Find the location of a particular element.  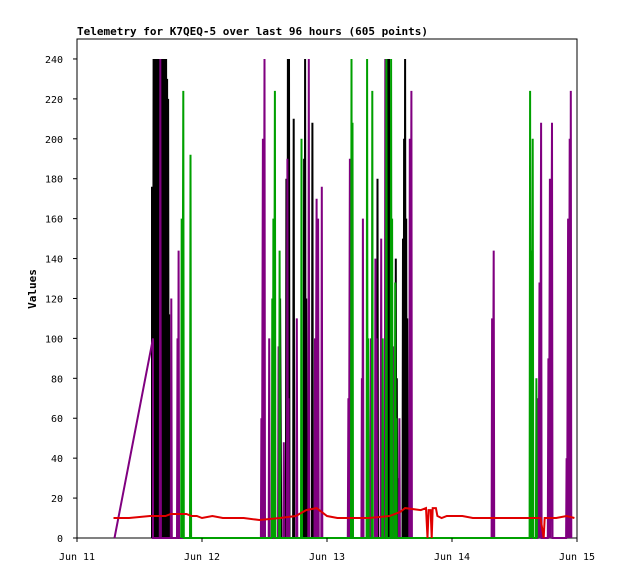

y-tick-label: 100 is located at coordinates (54, 339).